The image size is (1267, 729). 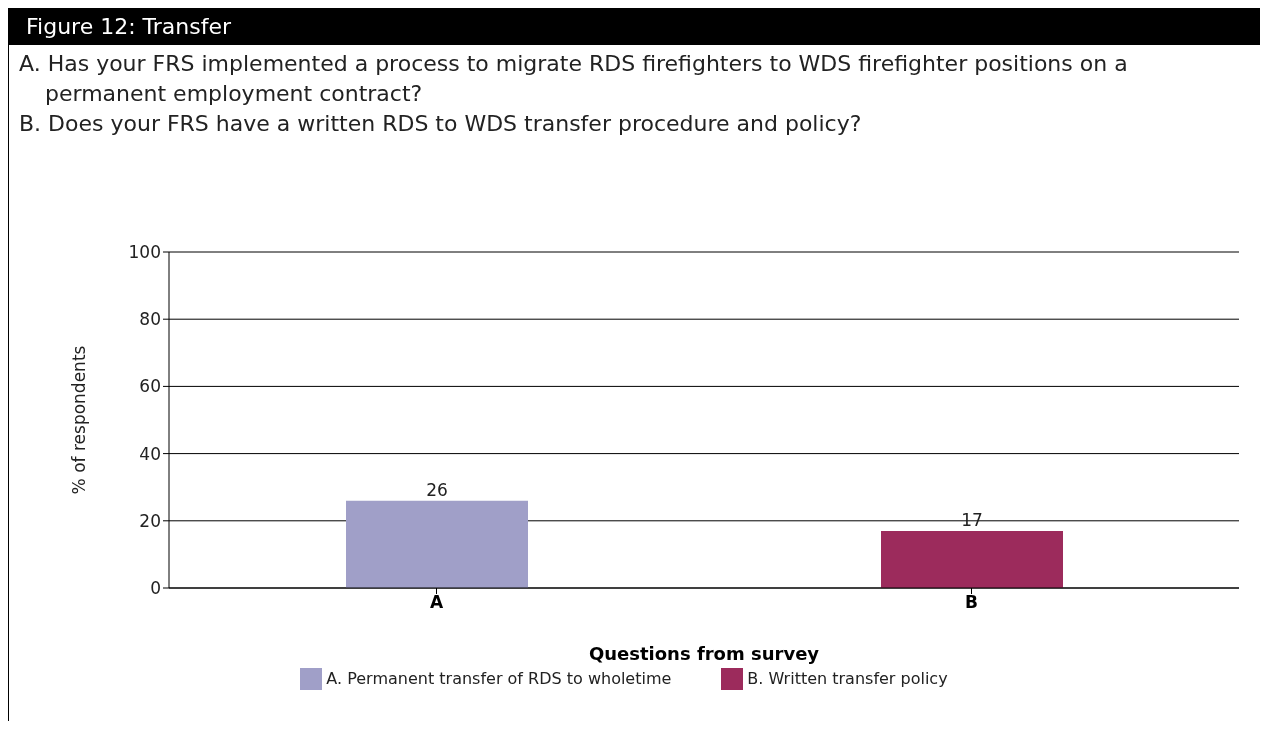 I want to click on x-tick-label: B, so click(x=971, y=602).